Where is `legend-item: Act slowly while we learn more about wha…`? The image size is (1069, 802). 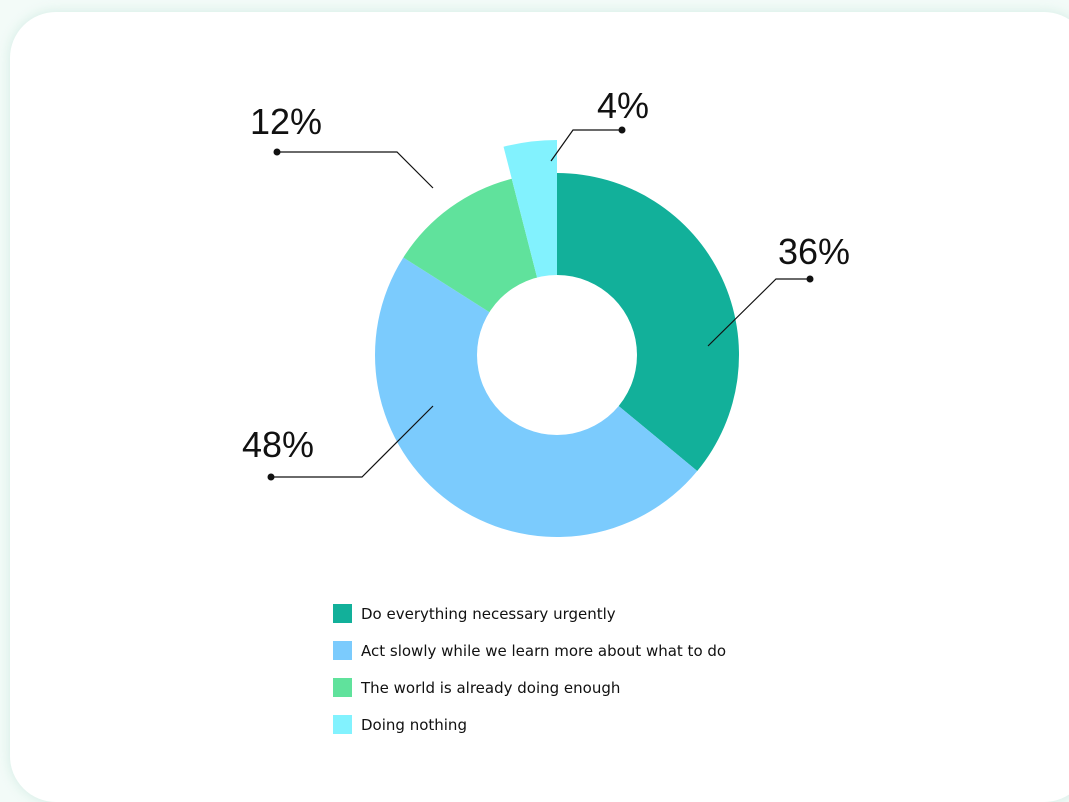 legend-item: Act slowly while we learn more about wha… is located at coordinates (573, 650).